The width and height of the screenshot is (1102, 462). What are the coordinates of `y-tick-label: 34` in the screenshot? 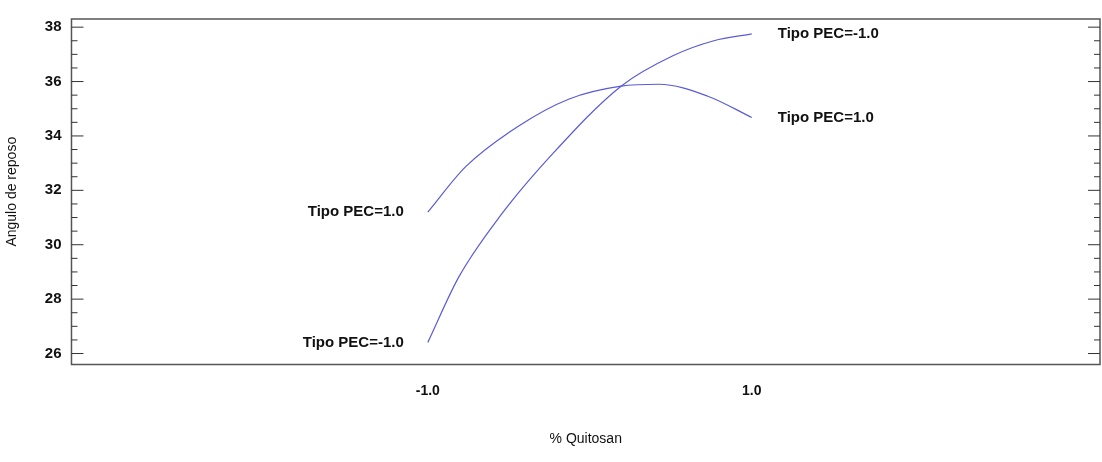 It's located at (53, 135).